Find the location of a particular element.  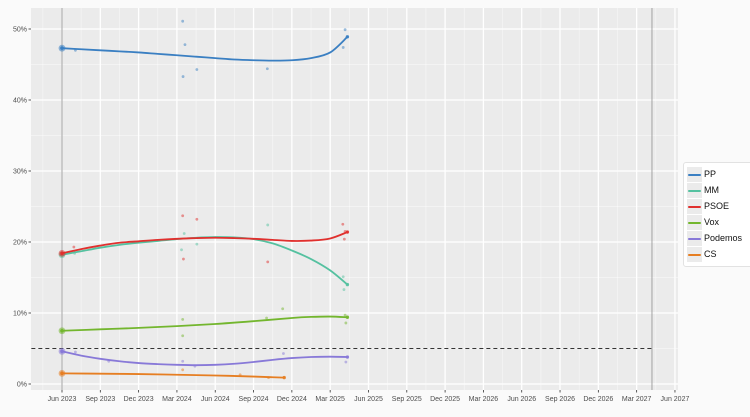

legend-item-cs: CS is located at coordinates (718, 254).